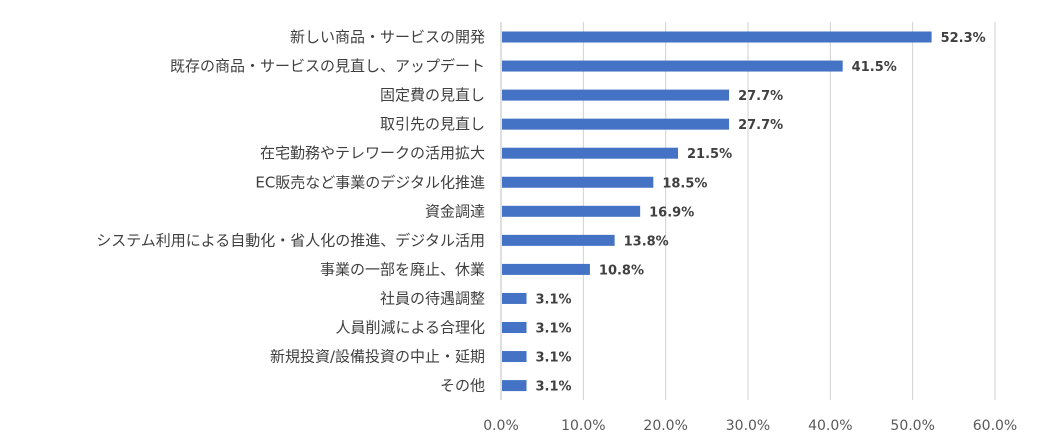 This screenshot has height=447, width=1039. What do you see at coordinates (455, 211) in the screenshot?
I see `category-label: 資金調達` at bounding box center [455, 211].